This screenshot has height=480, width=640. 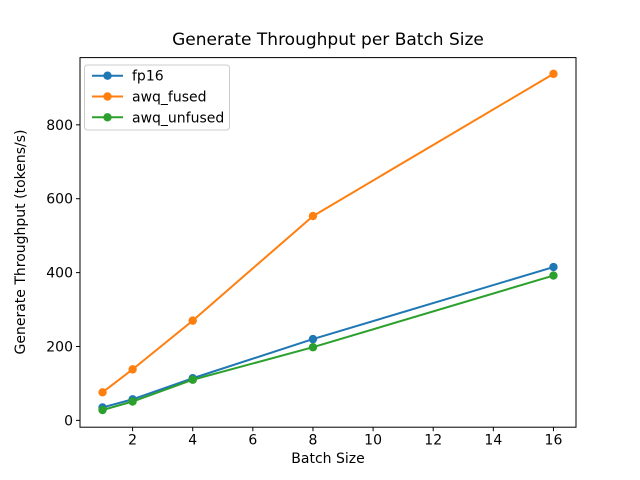 I want to click on x-axis-label: Batch Size, so click(x=328, y=459).